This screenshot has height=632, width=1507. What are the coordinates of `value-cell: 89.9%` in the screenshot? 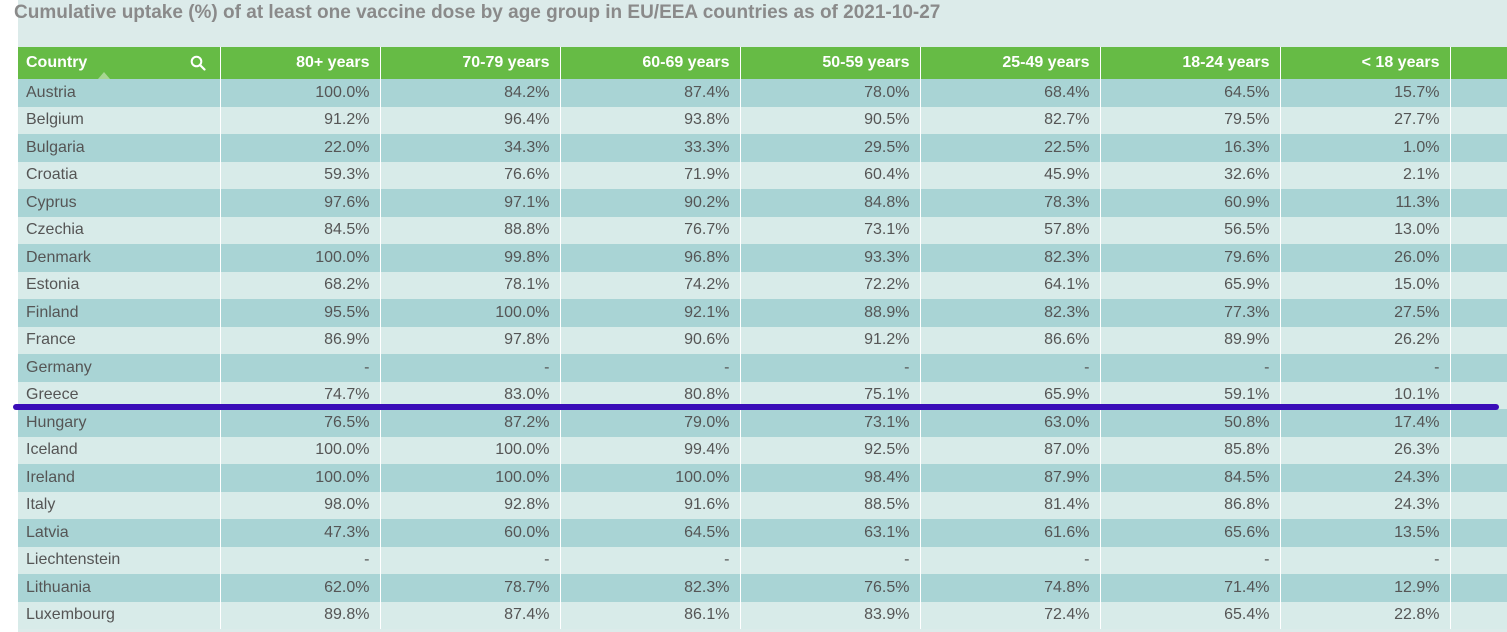 It's located at (1190, 340).